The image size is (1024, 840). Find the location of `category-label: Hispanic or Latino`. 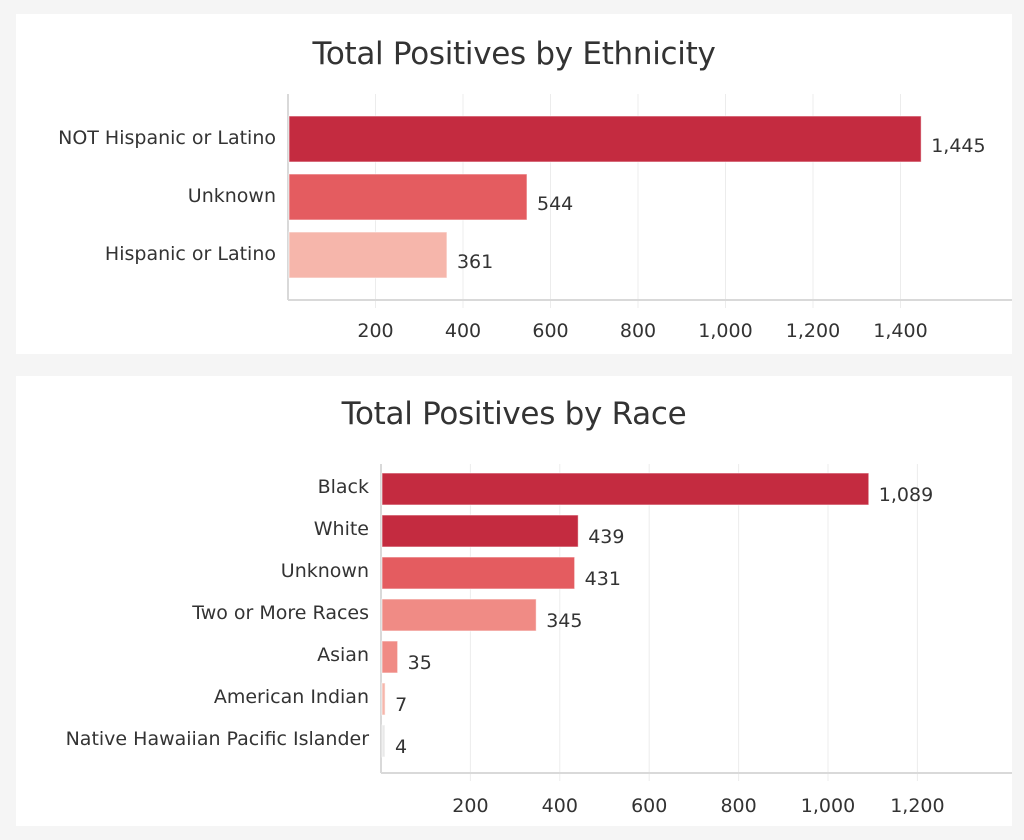

category-label: Hispanic or Latino is located at coordinates (190, 254).